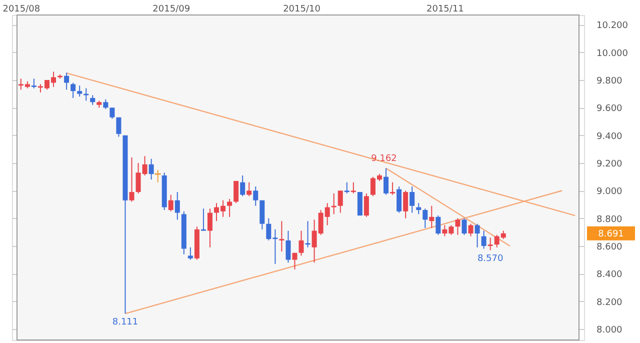 This screenshot has width=640, height=343. Describe the element at coordinates (21, 9) in the screenshot. I see `x-tick-label: 2015/08` at that location.